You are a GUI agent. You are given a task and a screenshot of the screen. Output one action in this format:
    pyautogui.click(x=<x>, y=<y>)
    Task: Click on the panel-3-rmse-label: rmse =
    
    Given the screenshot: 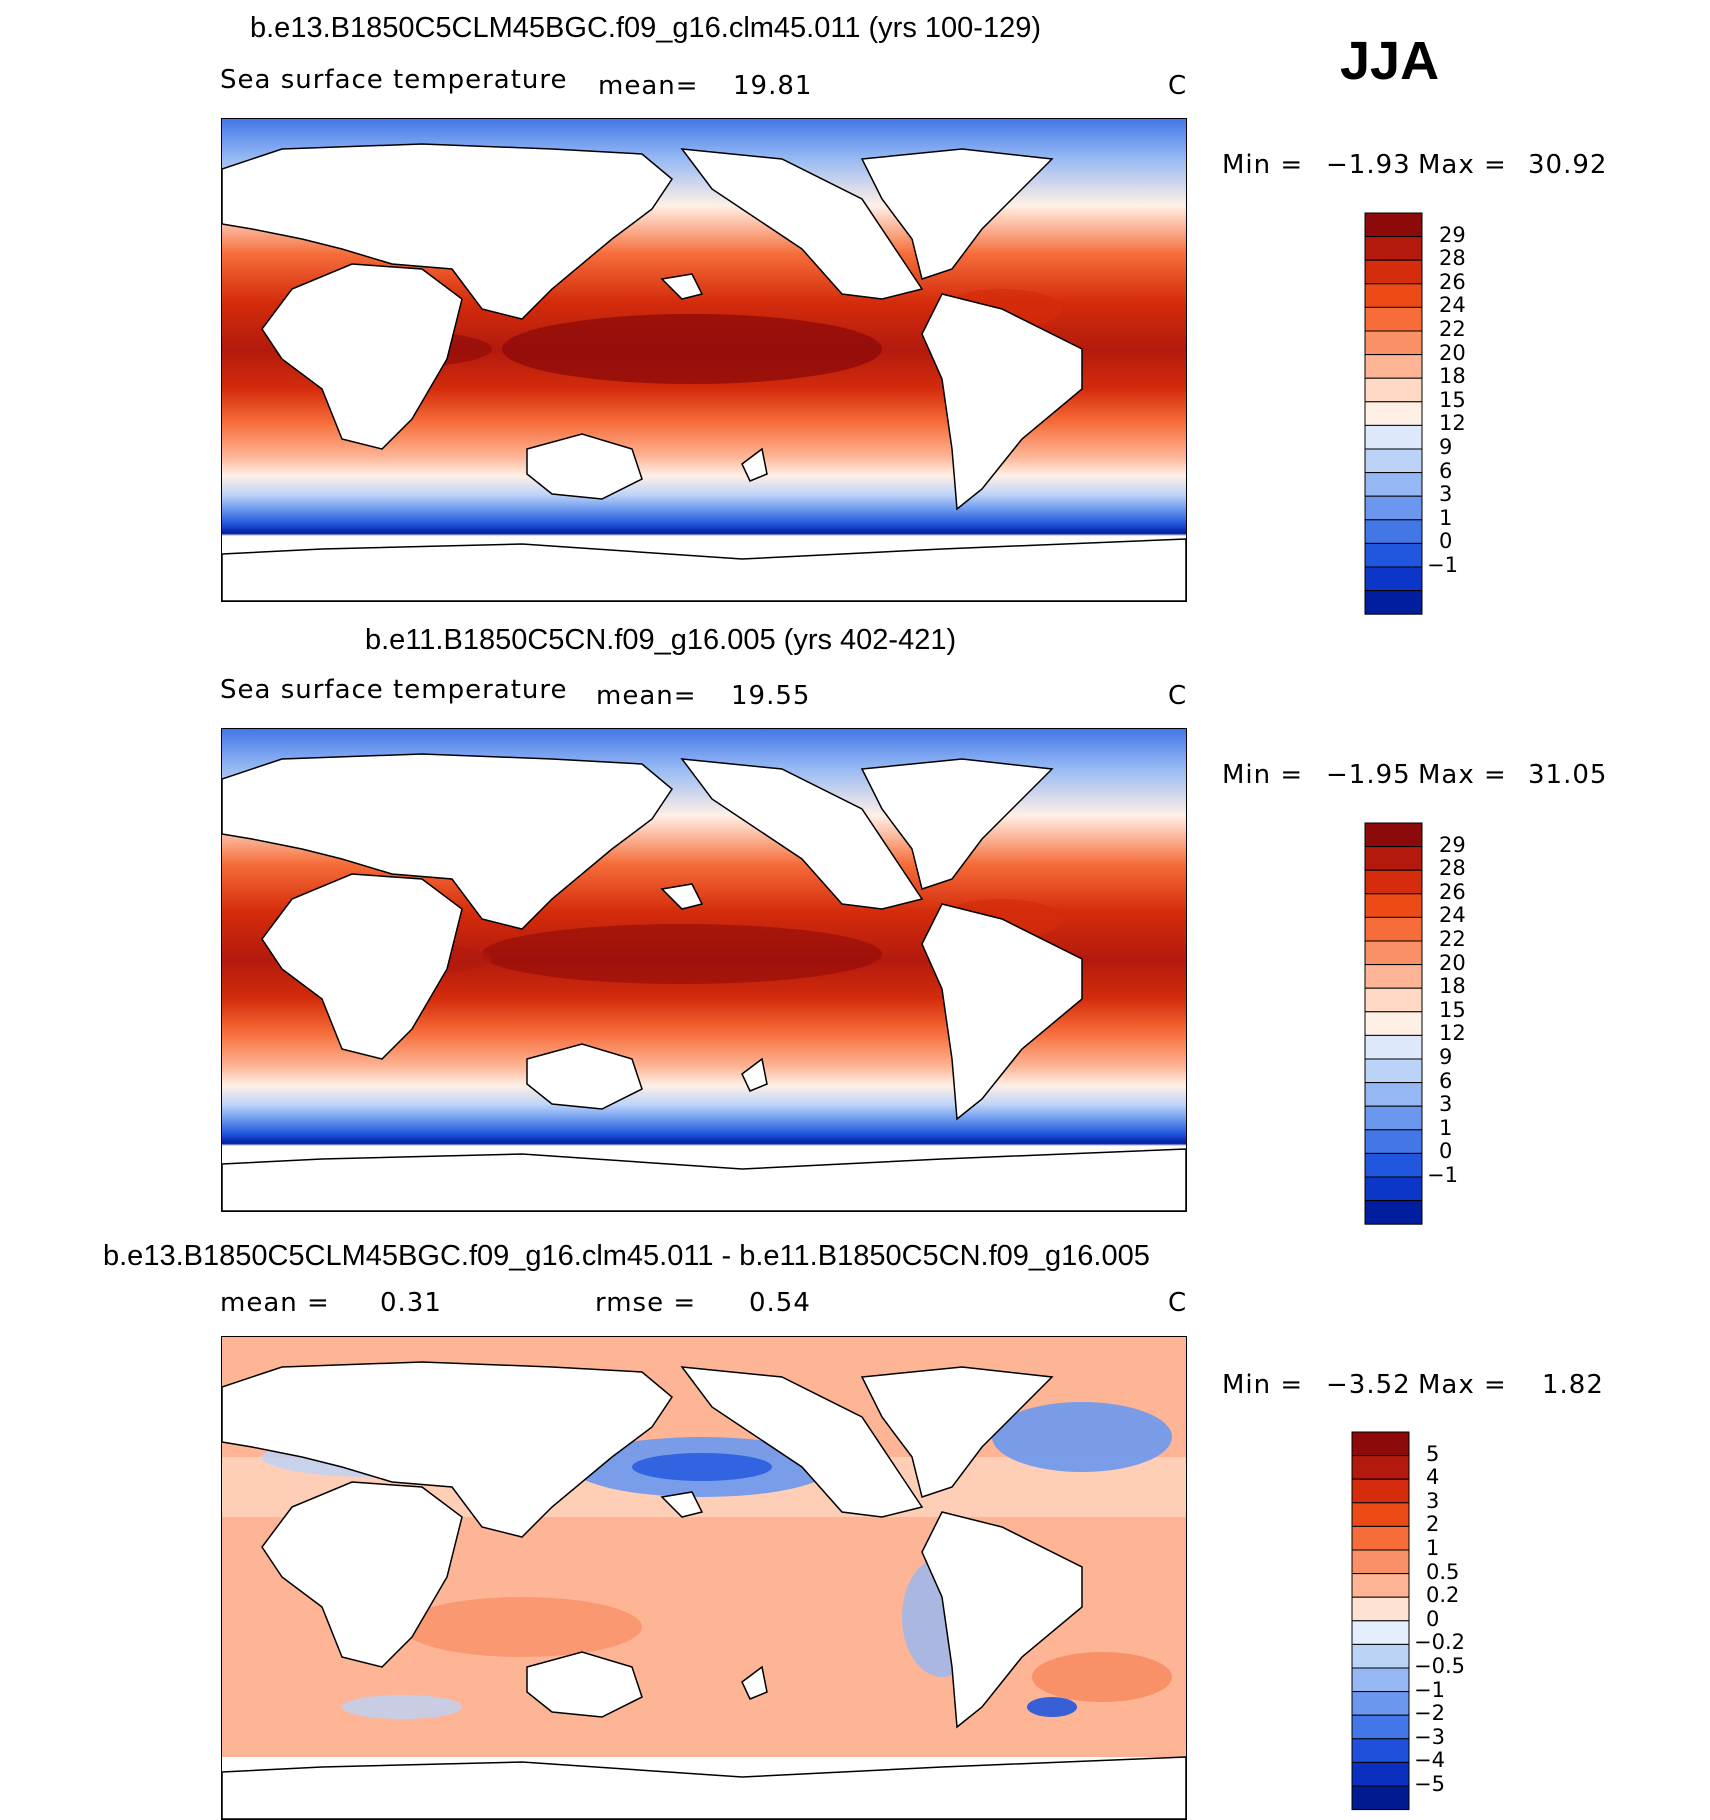 What is the action you would take?
    pyautogui.click(x=646, y=1303)
    